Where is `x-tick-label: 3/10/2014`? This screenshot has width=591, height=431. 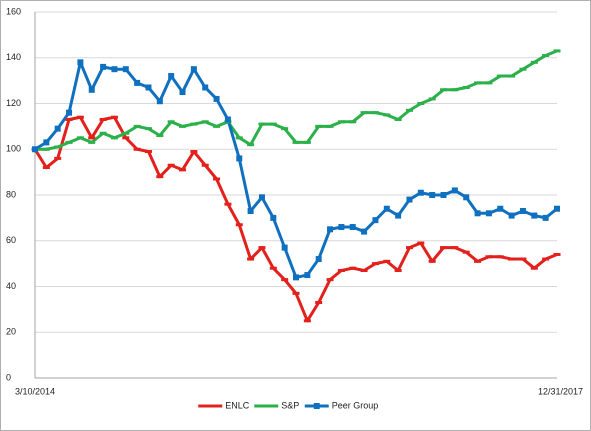
x-tick-label: 3/10/2014 is located at coordinates (35, 391).